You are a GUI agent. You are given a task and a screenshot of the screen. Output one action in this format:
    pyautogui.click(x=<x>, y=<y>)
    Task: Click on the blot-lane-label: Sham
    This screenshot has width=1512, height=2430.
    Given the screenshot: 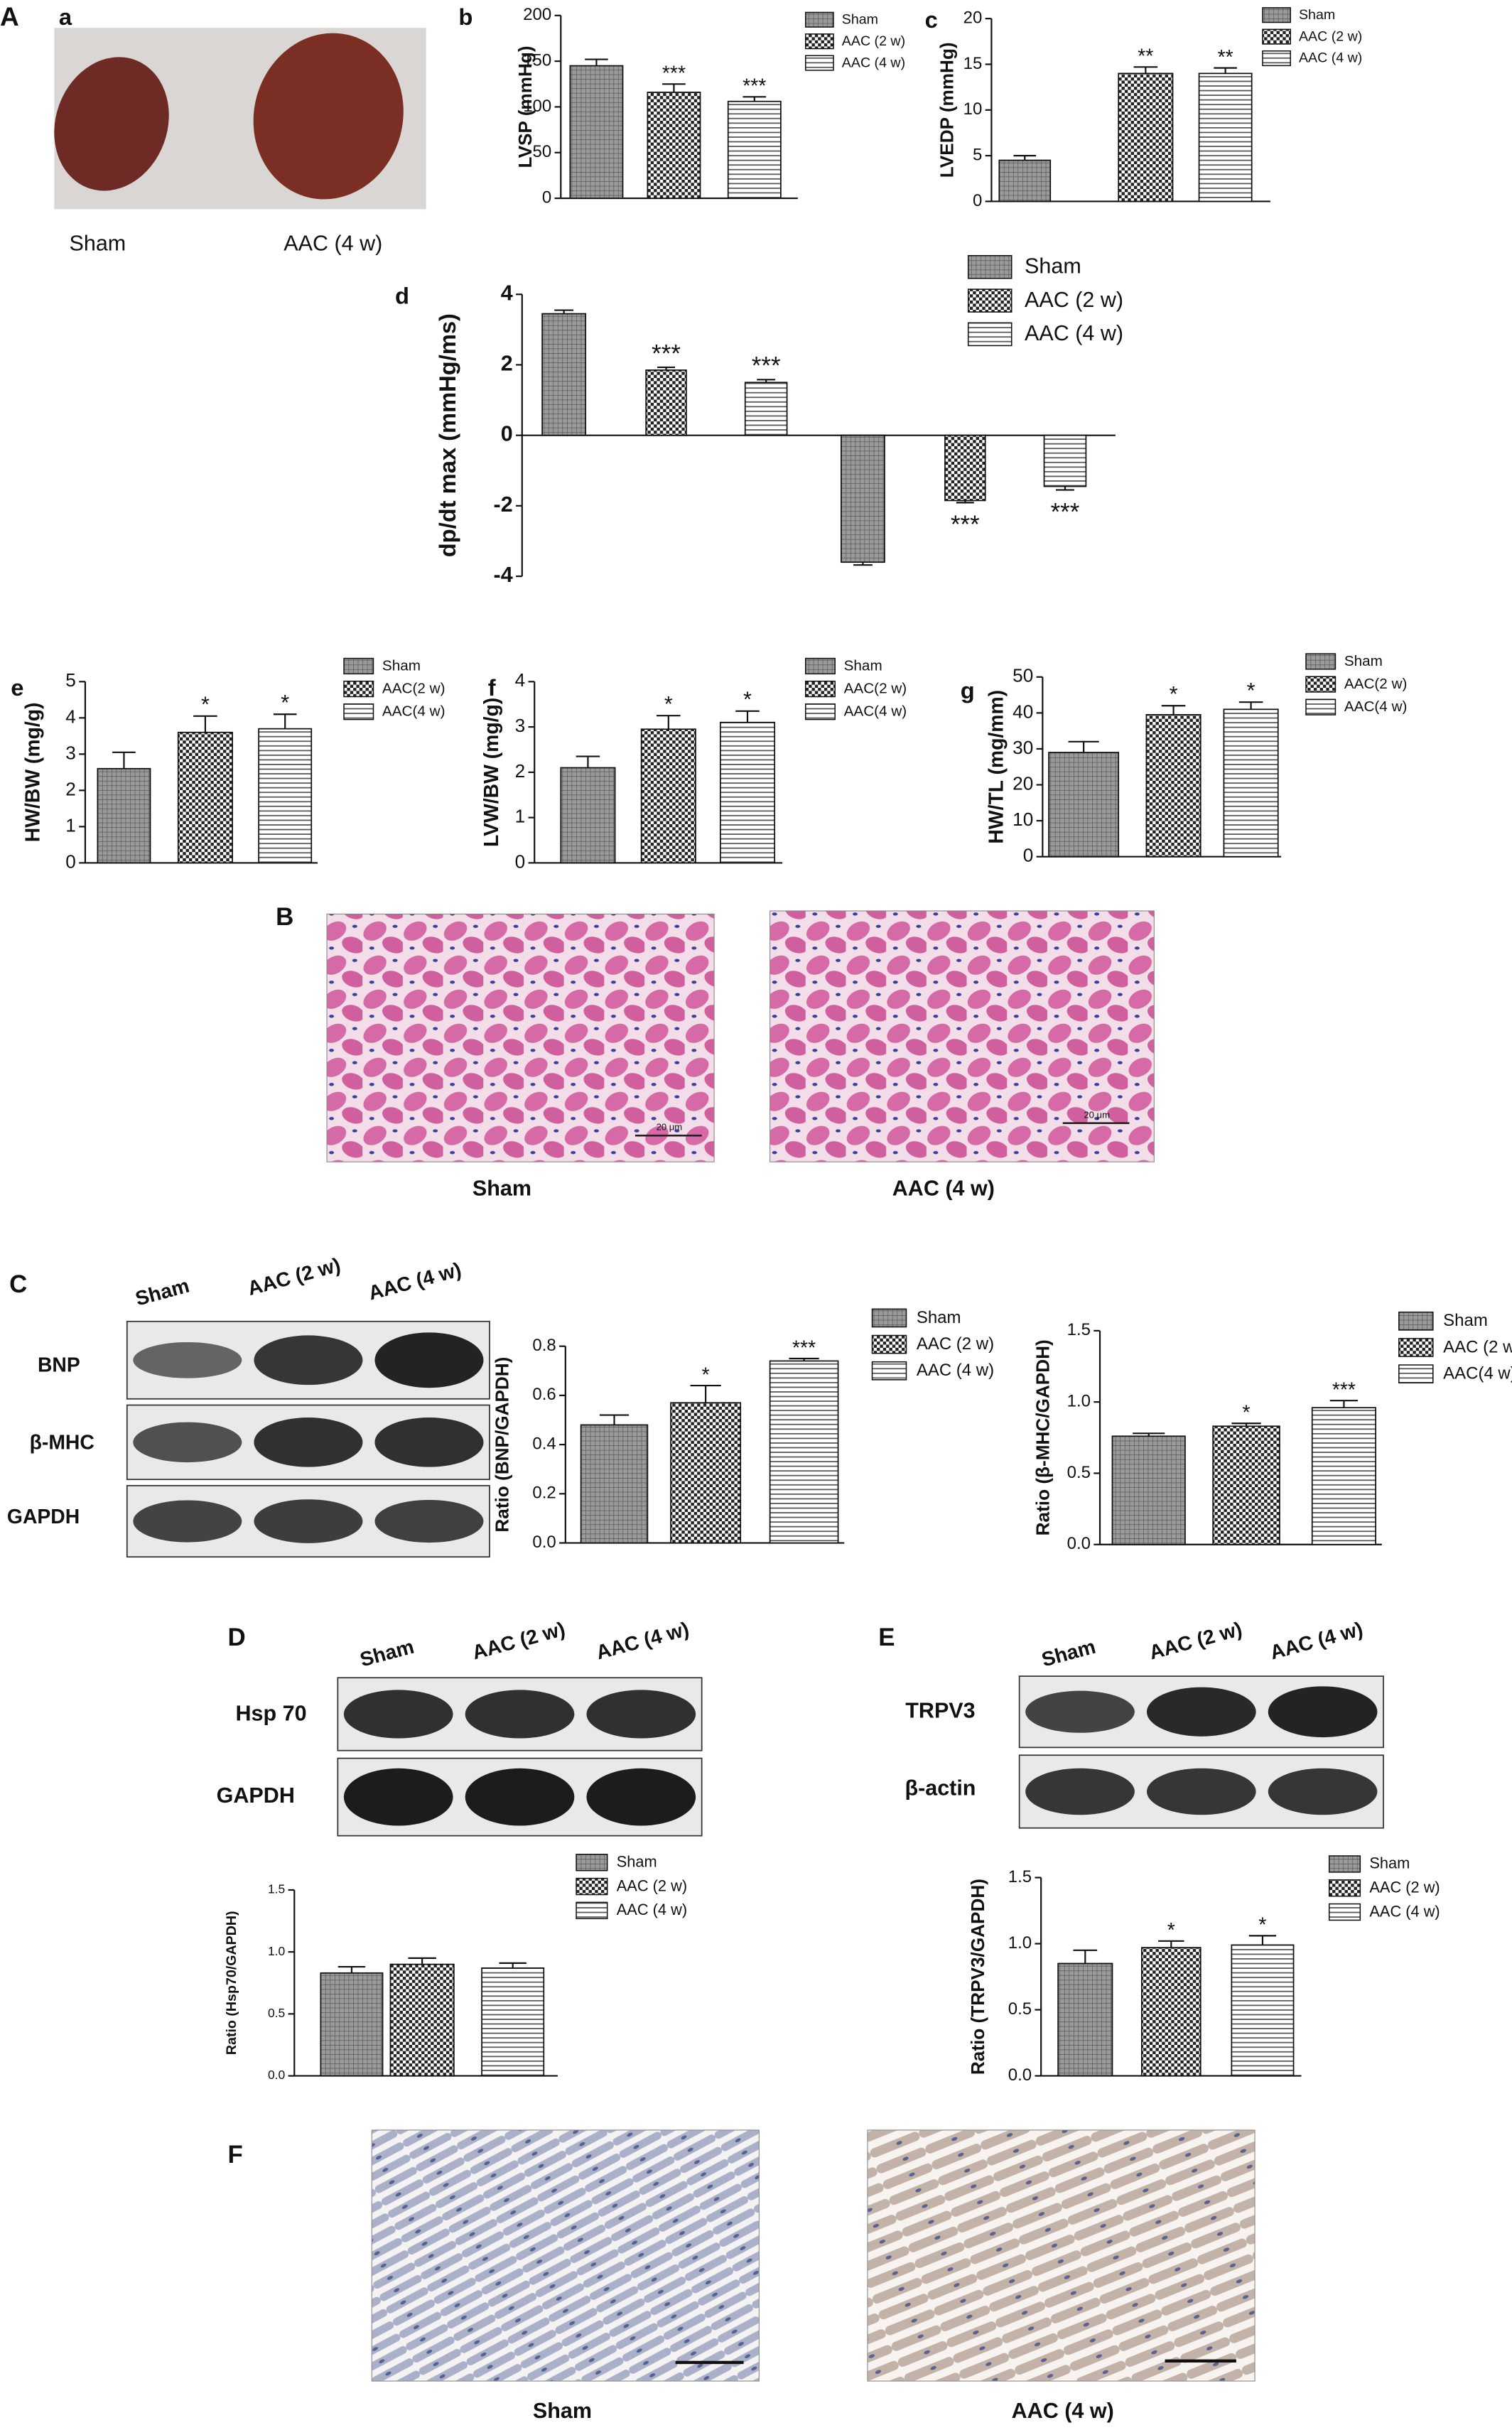 What is the action you would take?
    pyautogui.click(x=1069, y=1654)
    